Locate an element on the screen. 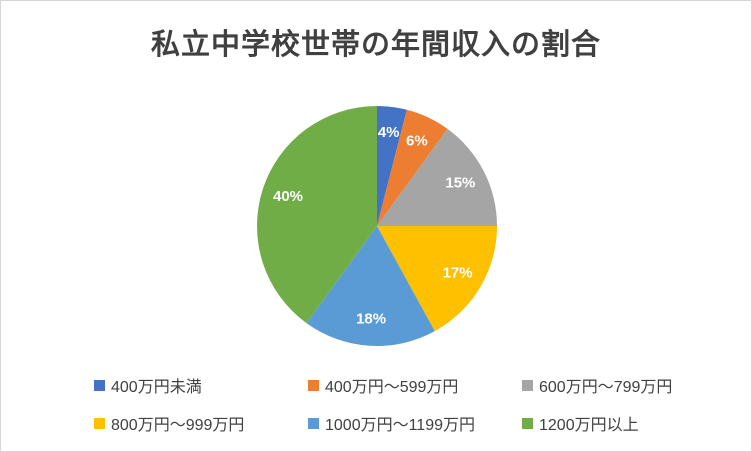  chart-title: 私立中学校世帯の年間収入の割合 is located at coordinates (375, 45).